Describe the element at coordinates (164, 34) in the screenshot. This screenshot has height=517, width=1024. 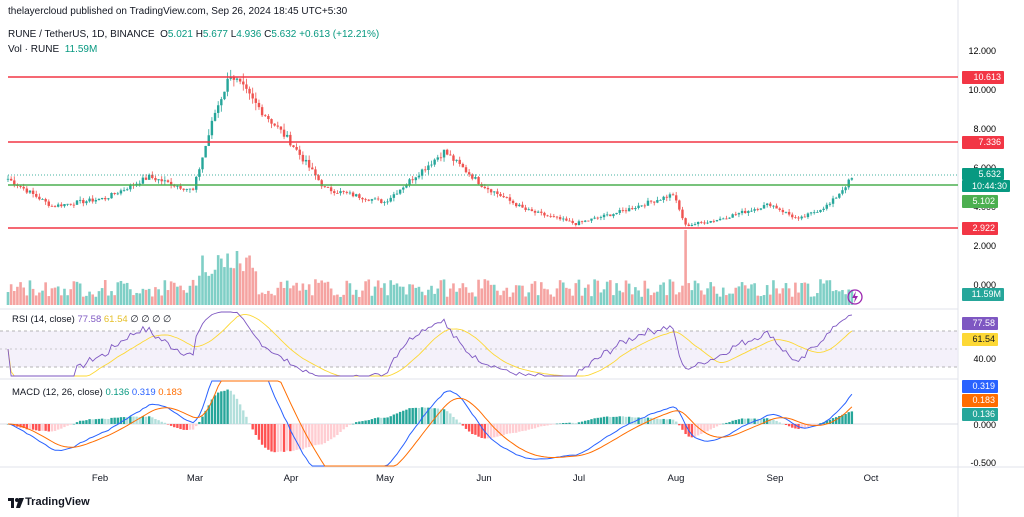
I see `open-label: O` at that location.